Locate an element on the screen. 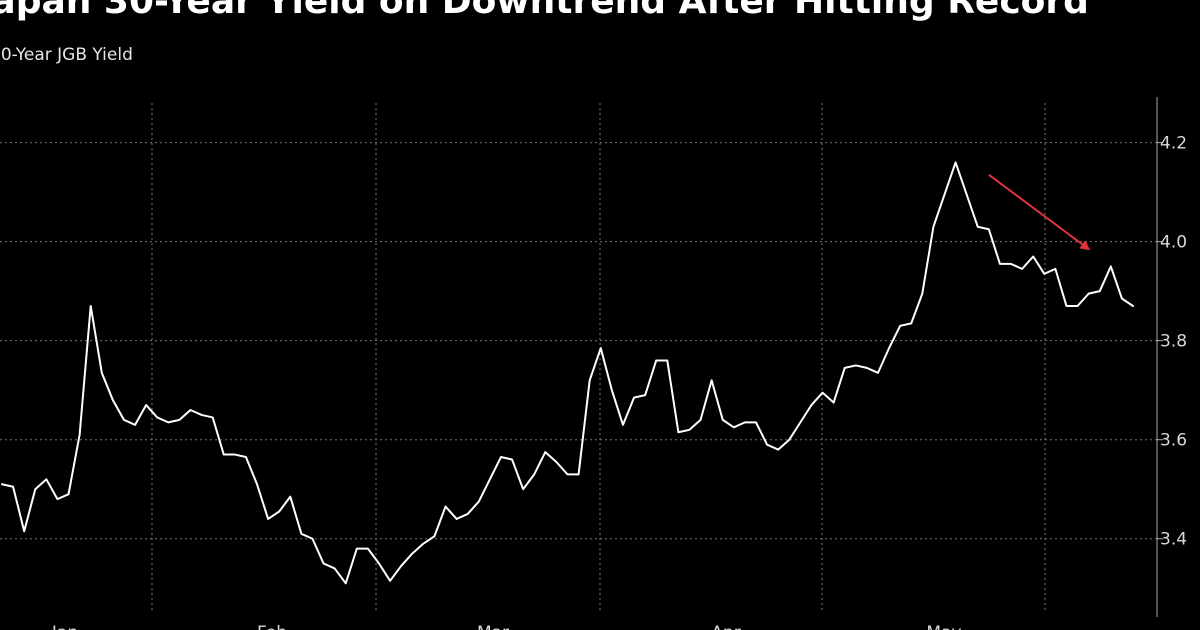  x-month-label-mar: Mar is located at coordinates (493, 626).